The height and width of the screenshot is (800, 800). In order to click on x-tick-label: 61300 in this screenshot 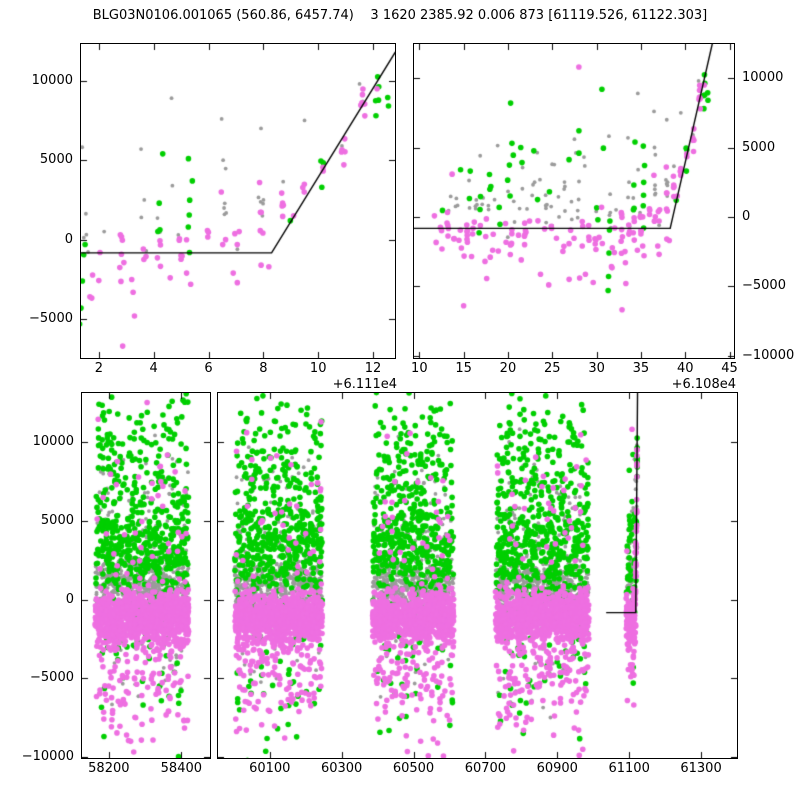, I will do `click(701, 768)`.